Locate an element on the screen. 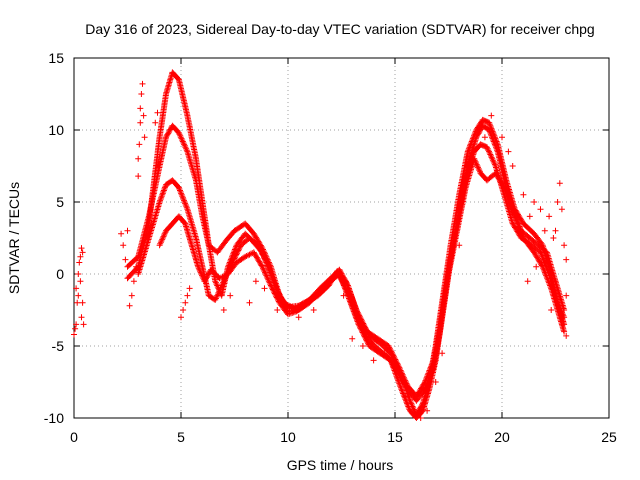 The height and width of the screenshot is (480, 640). y-tick-label: -10 is located at coordinates (54, 418).